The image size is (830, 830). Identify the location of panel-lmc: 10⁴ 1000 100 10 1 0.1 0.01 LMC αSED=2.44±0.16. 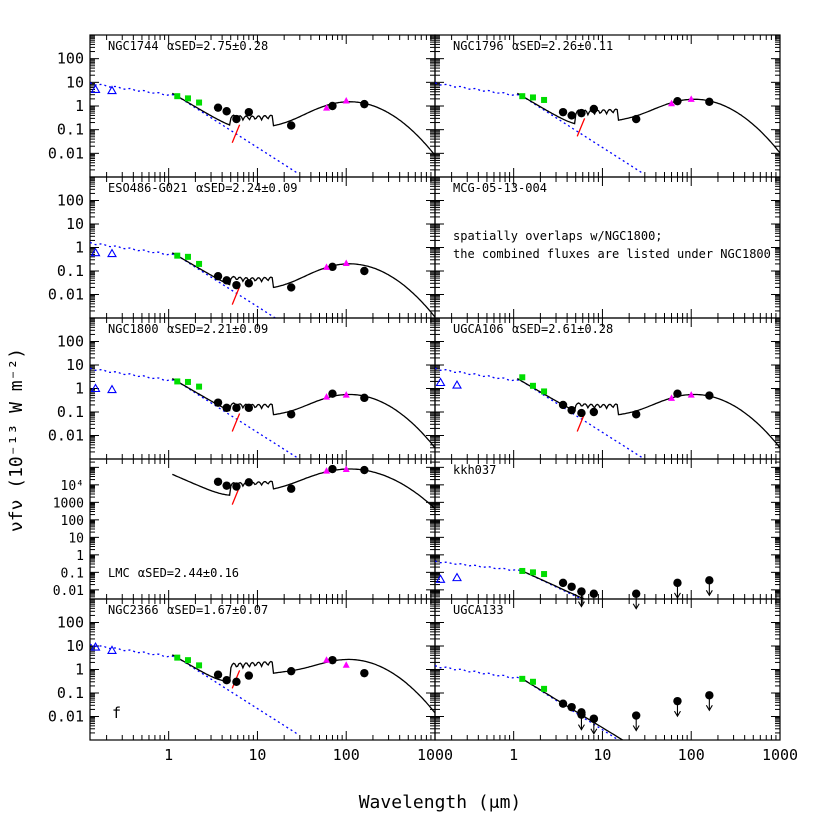
(244, 529).